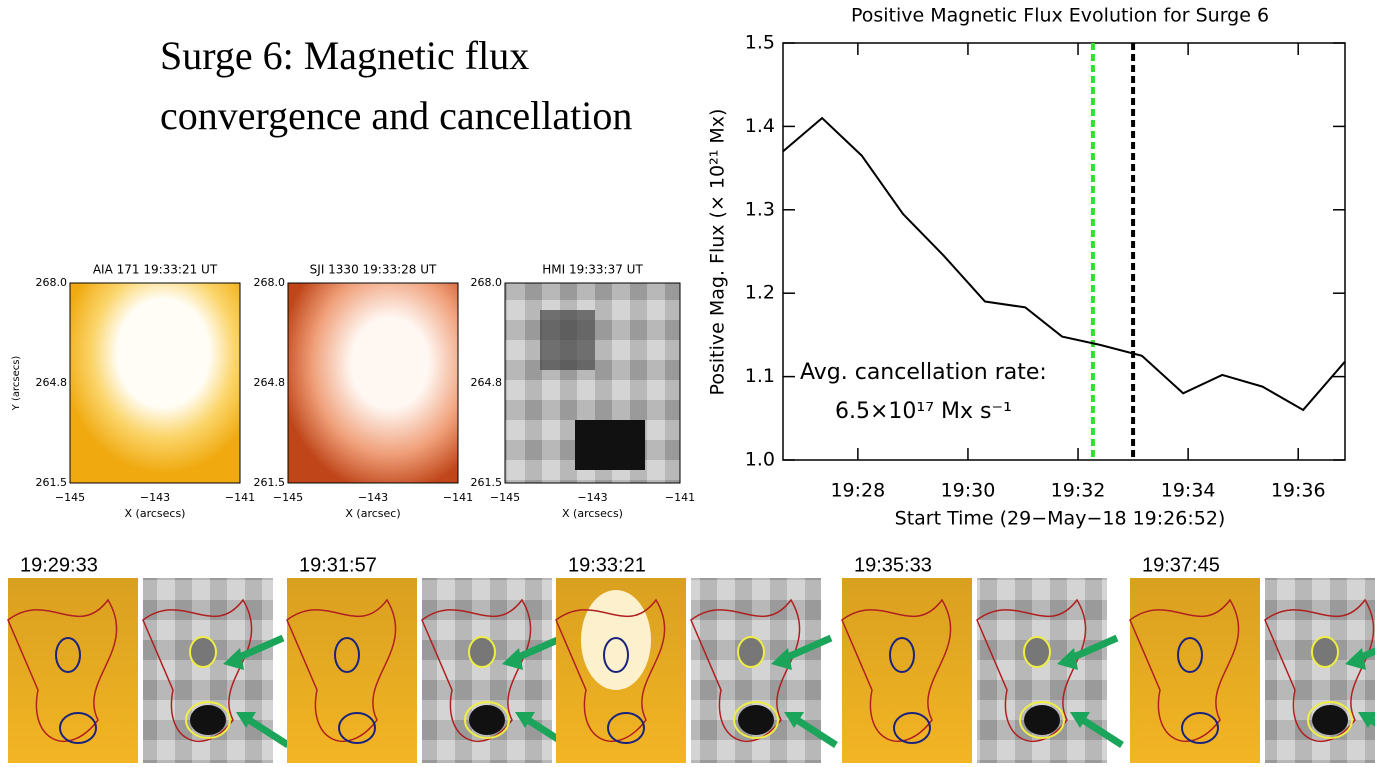  I want to click on x-axis-label: Start Time (29−May−18 19:26:52), so click(1060, 519).